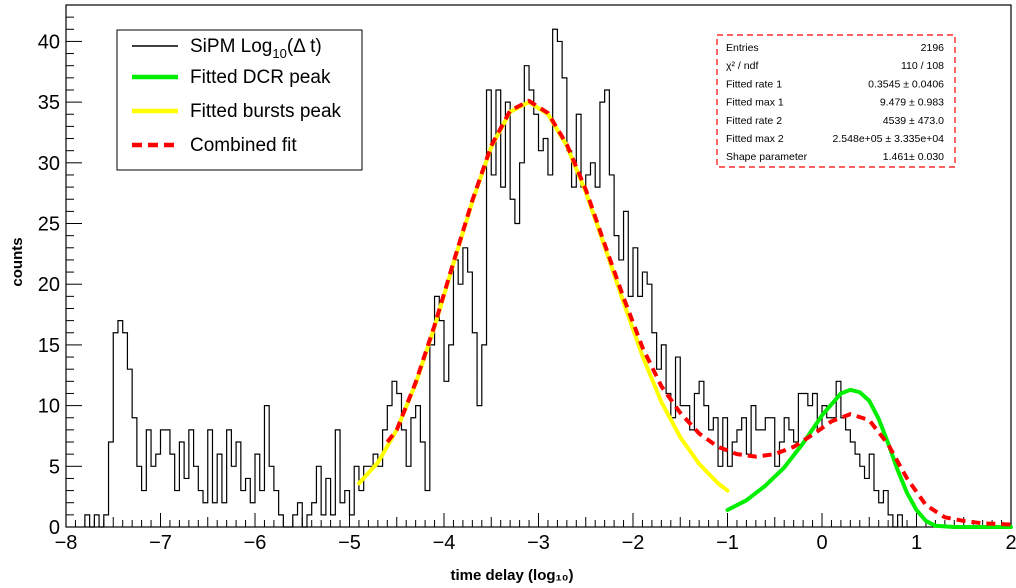 The image size is (1016, 588). What do you see at coordinates (538, 543) in the screenshot?
I see `x-tick-label: −3` at bounding box center [538, 543].